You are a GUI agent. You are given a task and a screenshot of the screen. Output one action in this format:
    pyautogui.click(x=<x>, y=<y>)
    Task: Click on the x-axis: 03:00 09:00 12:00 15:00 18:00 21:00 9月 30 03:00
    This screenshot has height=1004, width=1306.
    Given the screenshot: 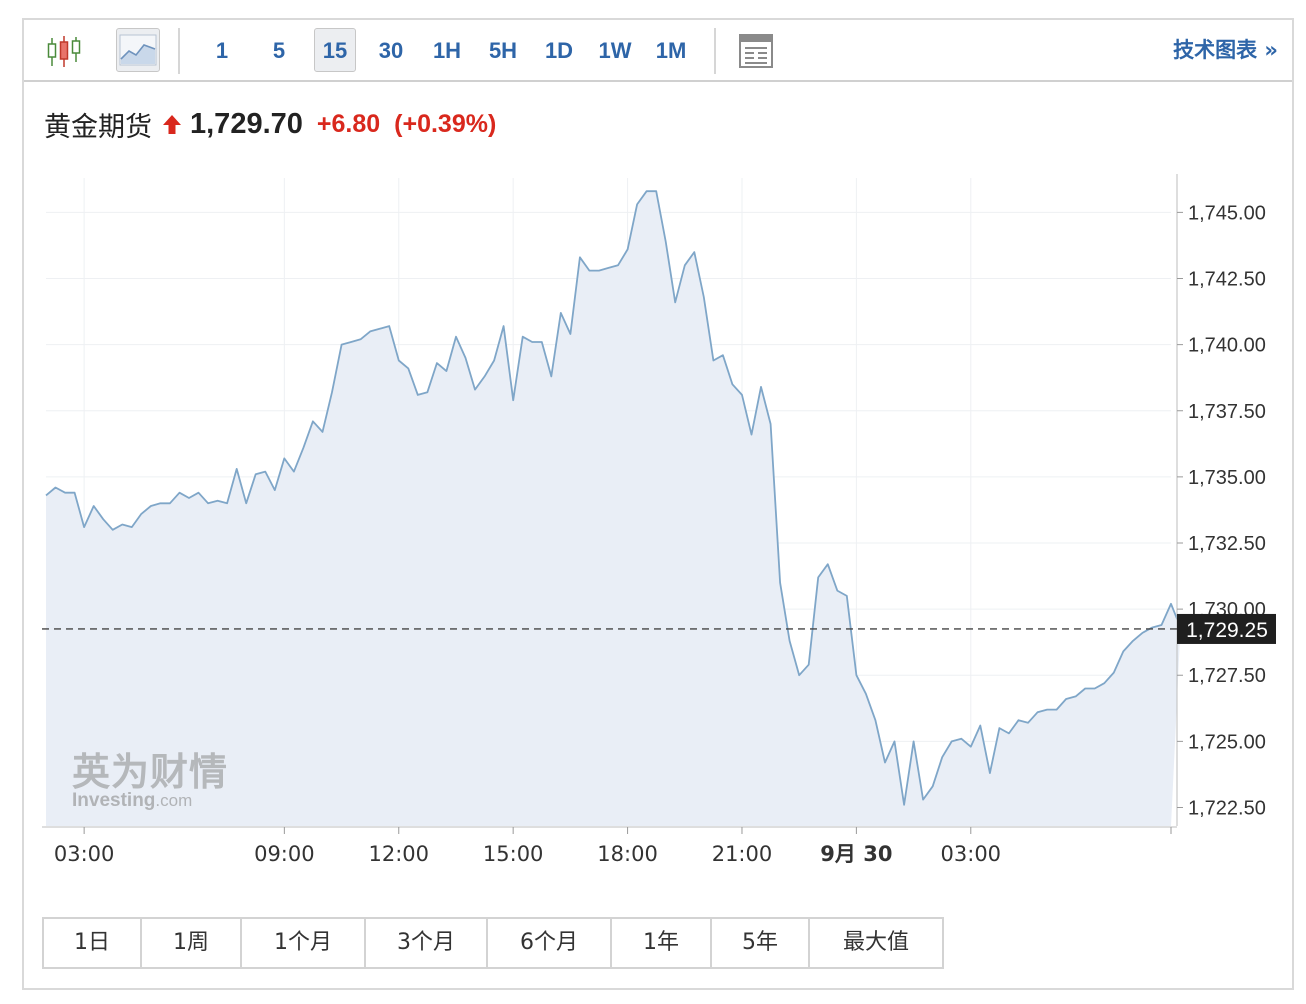 What is the action you would take?
    pyautogui.click(x=609, y=846)
    